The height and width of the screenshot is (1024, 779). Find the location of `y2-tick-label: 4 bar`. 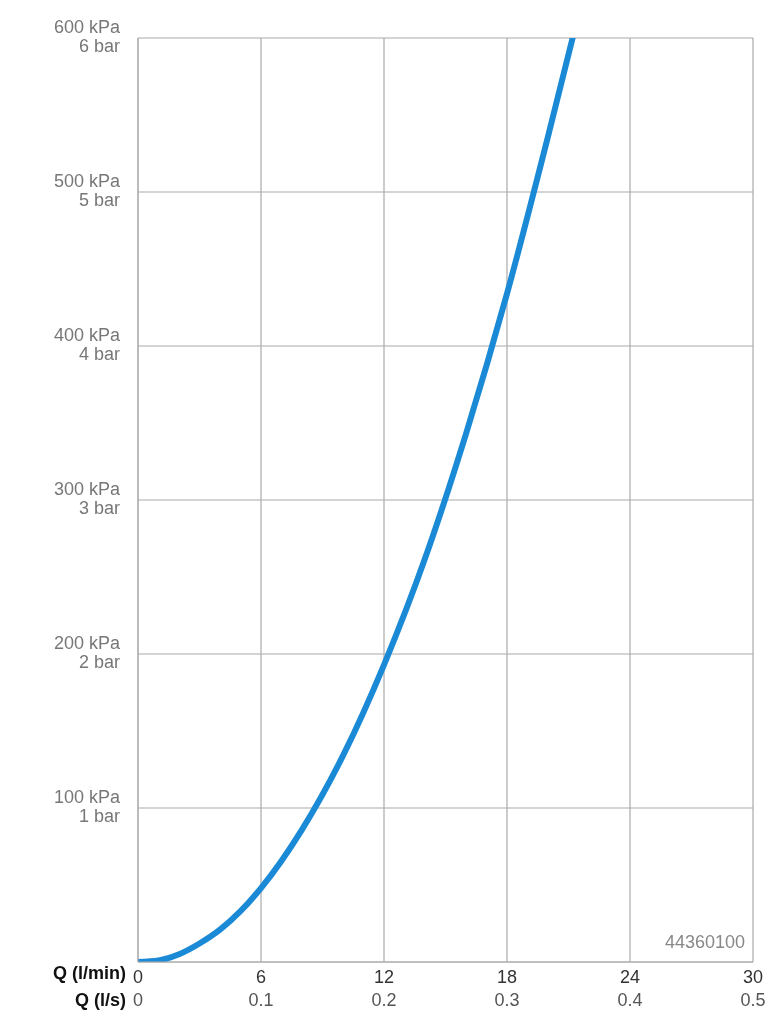

y2-tick-label: 4 bar is located at coordinates (99, 354).